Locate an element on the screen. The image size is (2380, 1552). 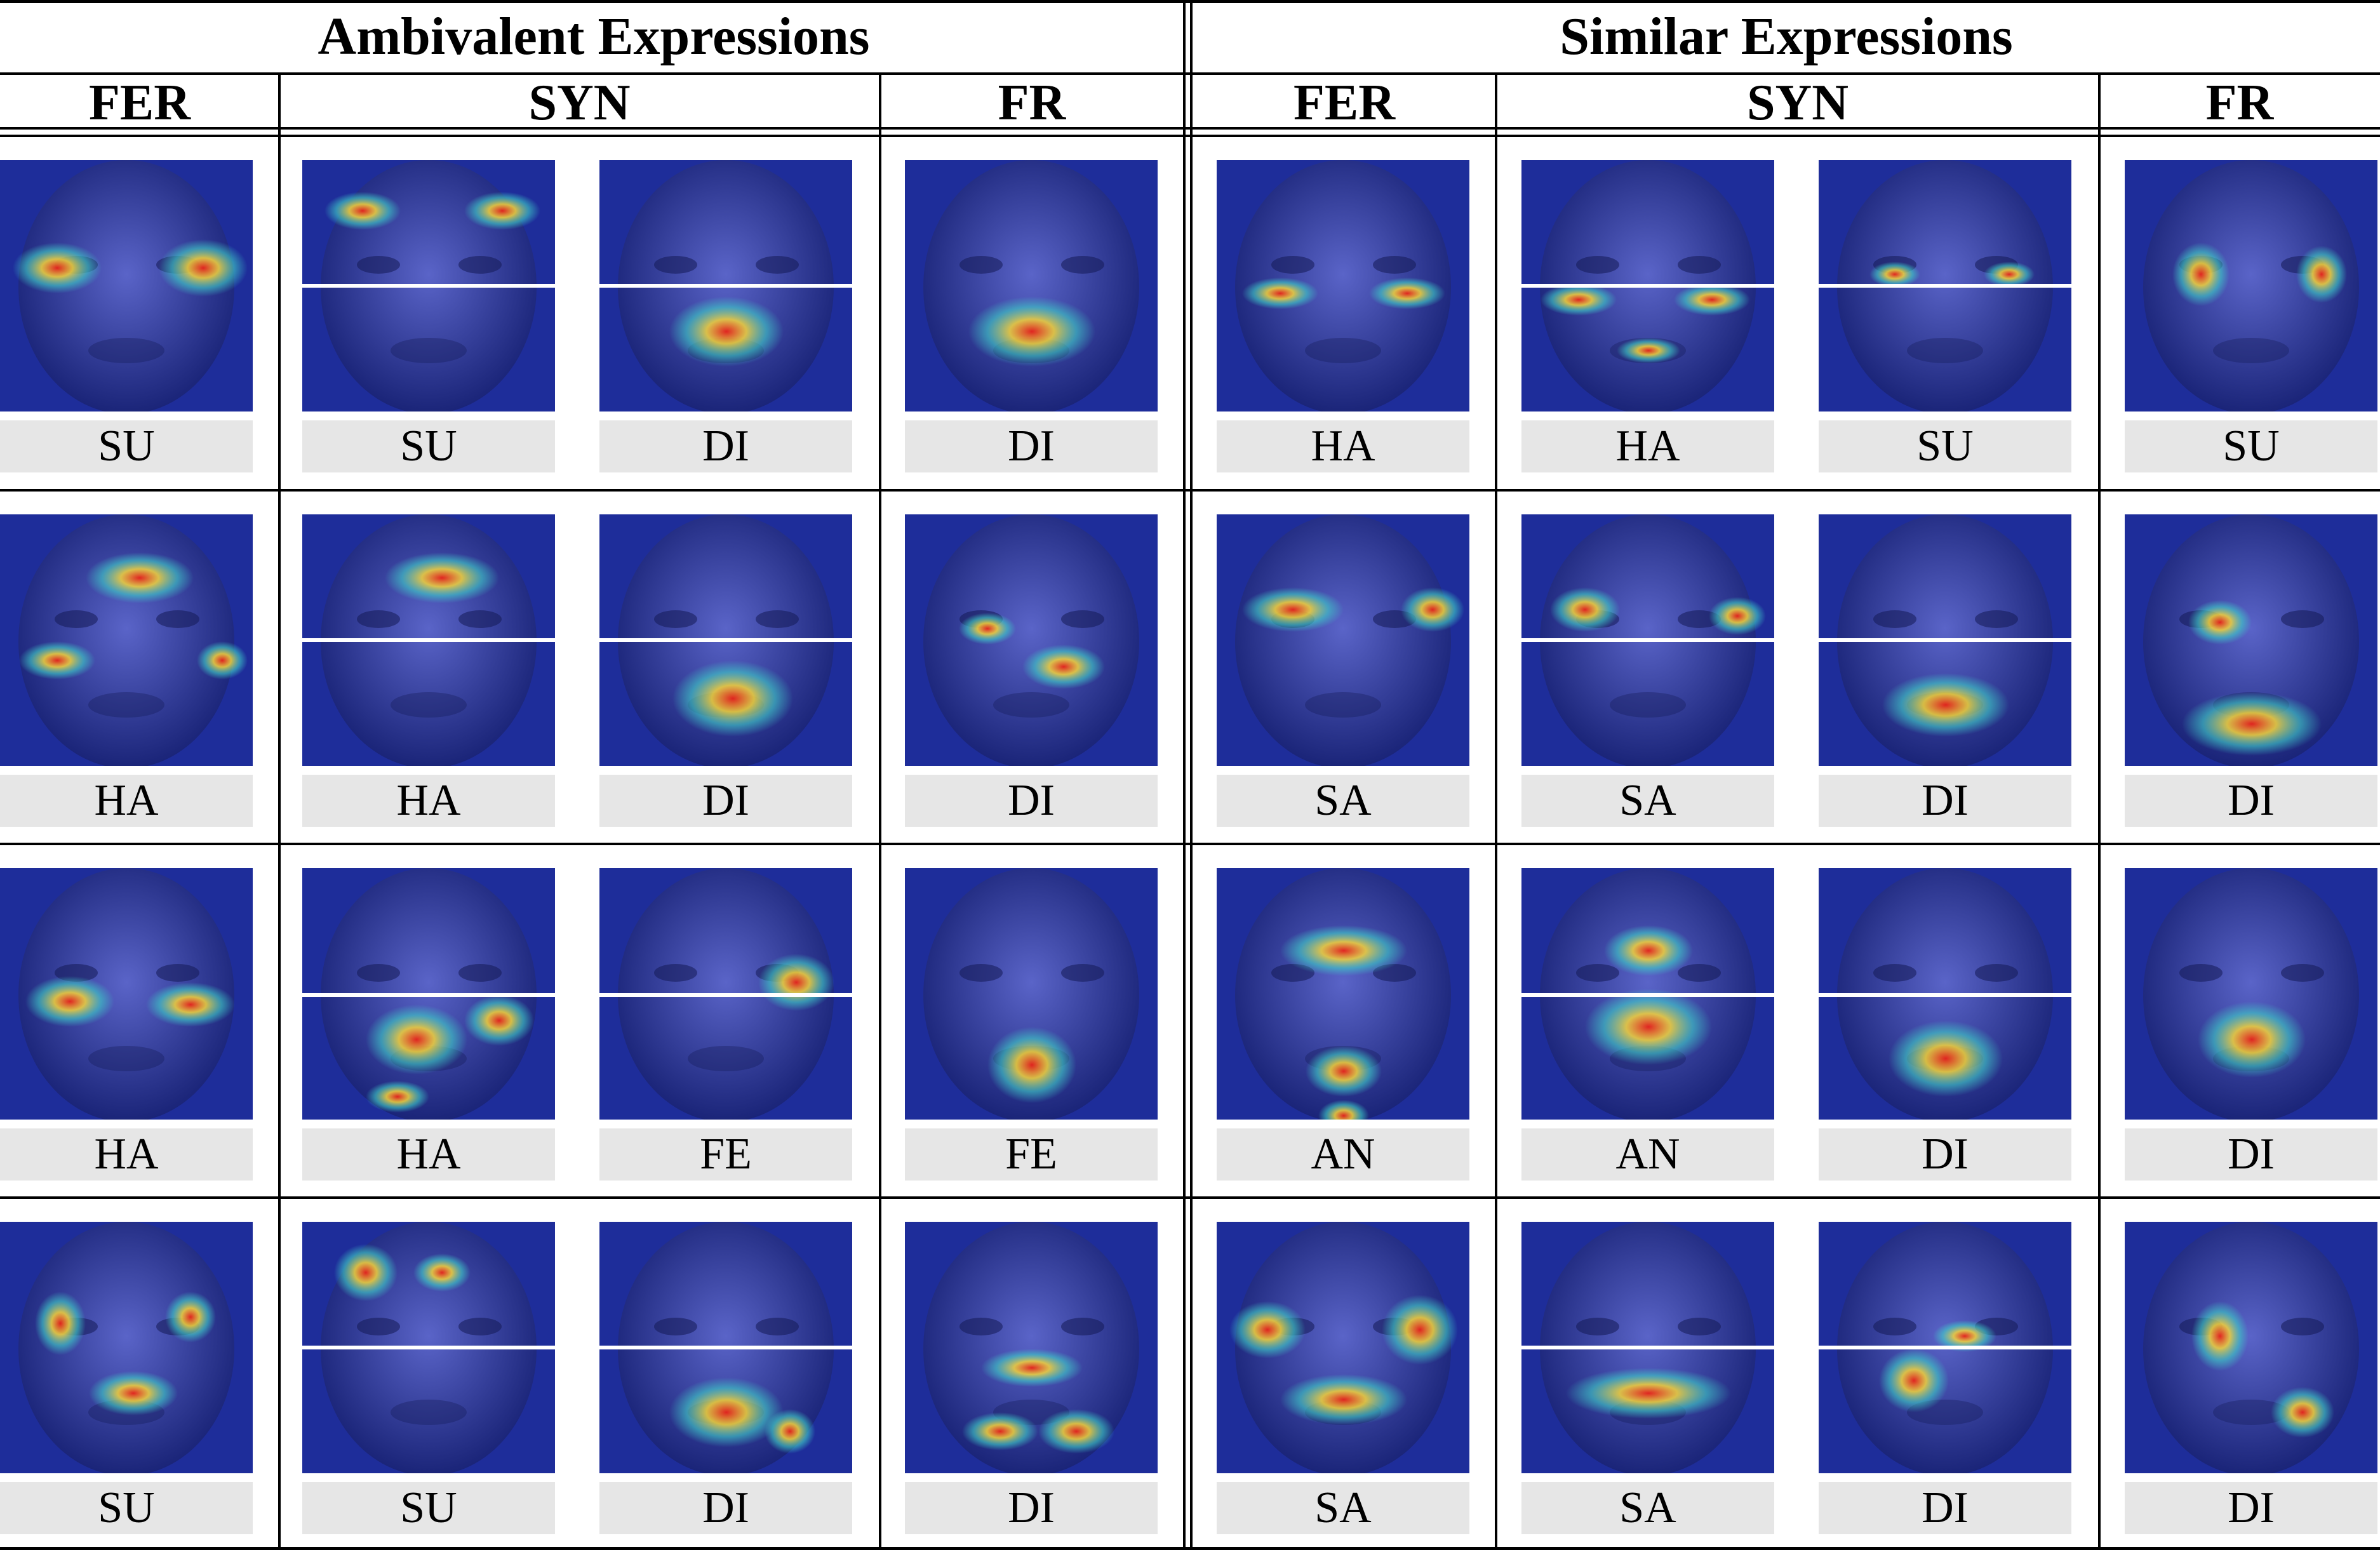
section-title-ambivalent: Ambivalent Expressions is located at coordinates (594, 36).